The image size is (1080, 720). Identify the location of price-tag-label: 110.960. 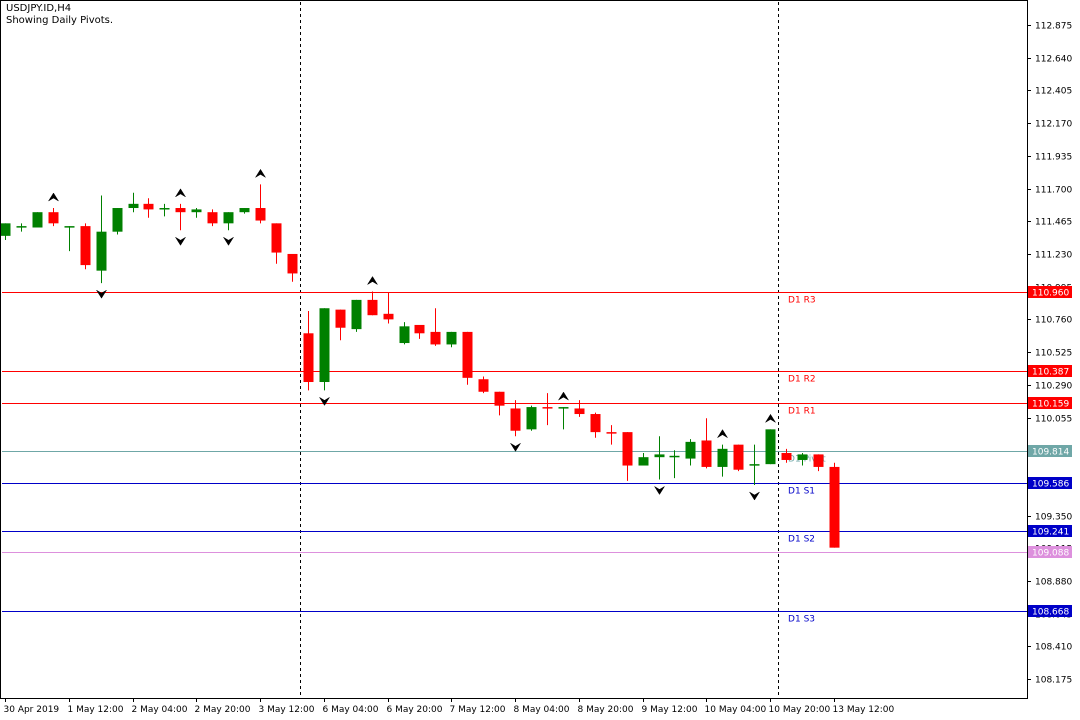
(1050, 294).